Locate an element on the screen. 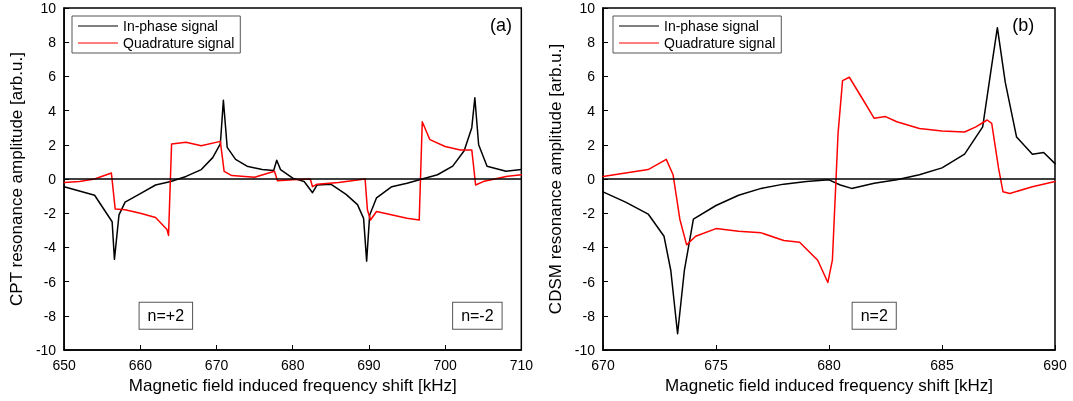  x-tick-label: 675 is located at coordinates (716, 365).